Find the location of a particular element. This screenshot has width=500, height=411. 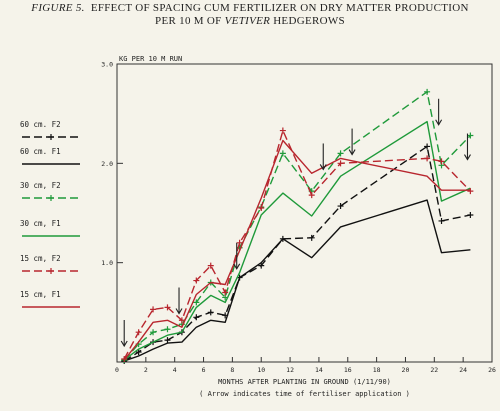

x-tick-label: 20 is located at coordinates (406, 370).